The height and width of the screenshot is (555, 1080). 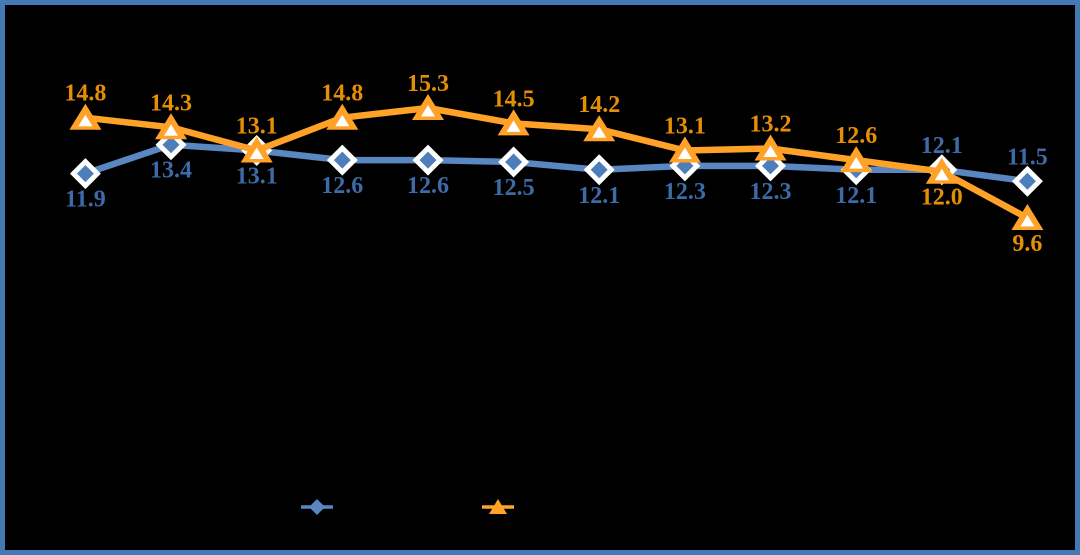 I want to click on data-label-blue-diamond: 11.5, so click(x=1027, y=157).